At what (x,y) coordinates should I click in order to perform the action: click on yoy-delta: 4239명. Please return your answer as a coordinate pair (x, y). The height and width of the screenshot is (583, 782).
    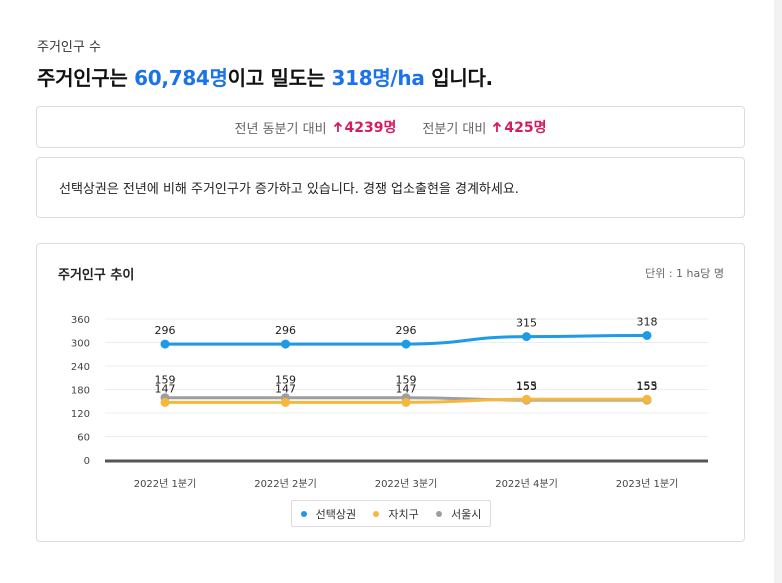
    Looking at the image, I should click on (365, 127).